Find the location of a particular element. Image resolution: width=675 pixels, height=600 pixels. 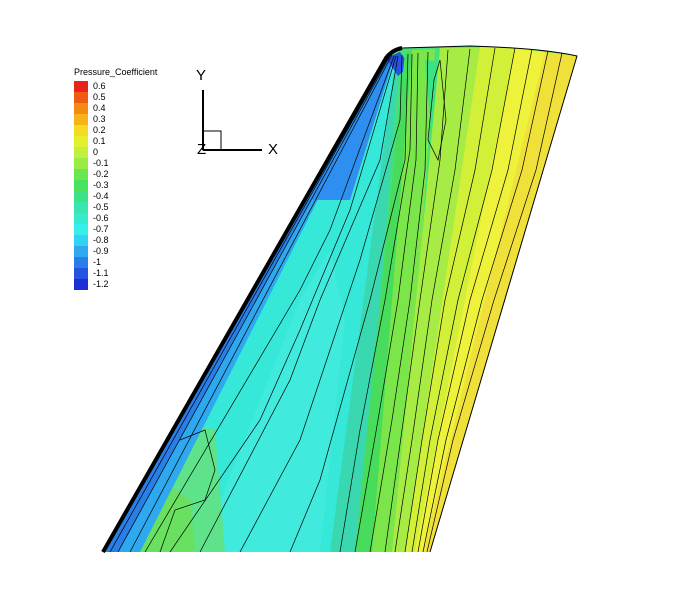

legend-entry: -1 is located at coordinates (134, 262).